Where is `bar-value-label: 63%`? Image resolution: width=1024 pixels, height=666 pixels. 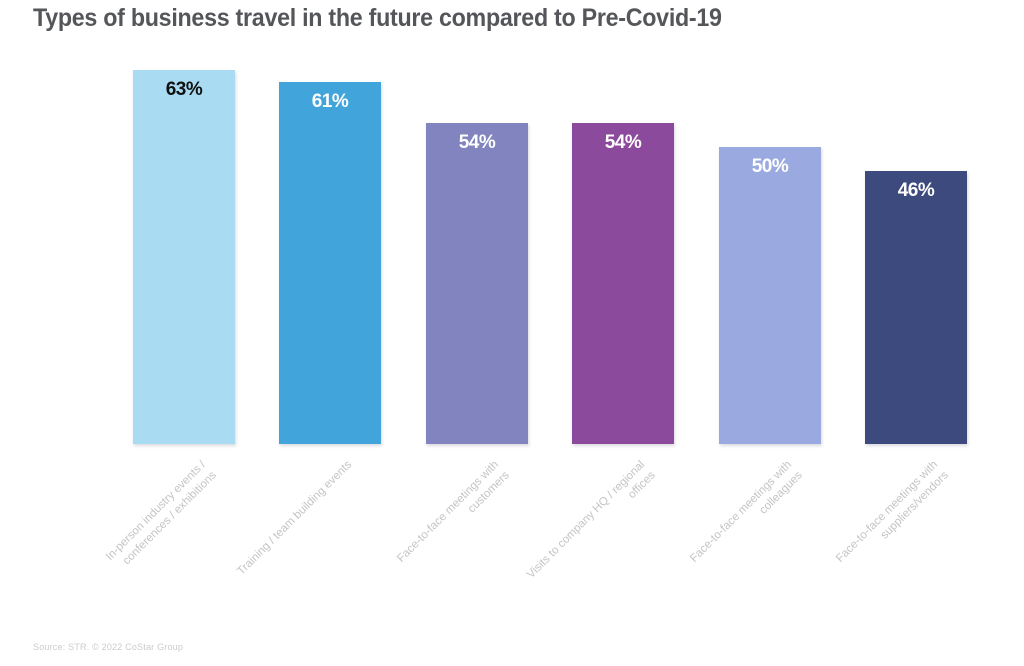
bar-value-label: 63% is located at coordinates (184, 89).